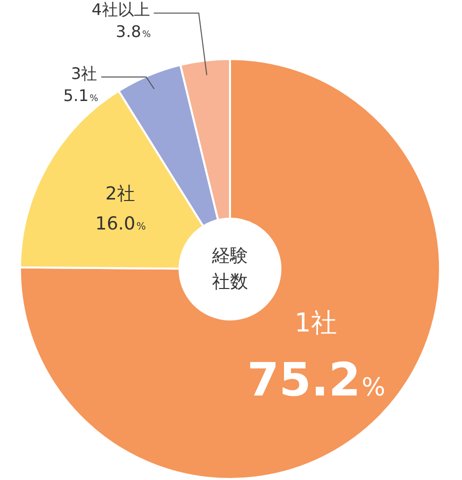  I want to click on data-label: 3.8%, so click(134, 32).